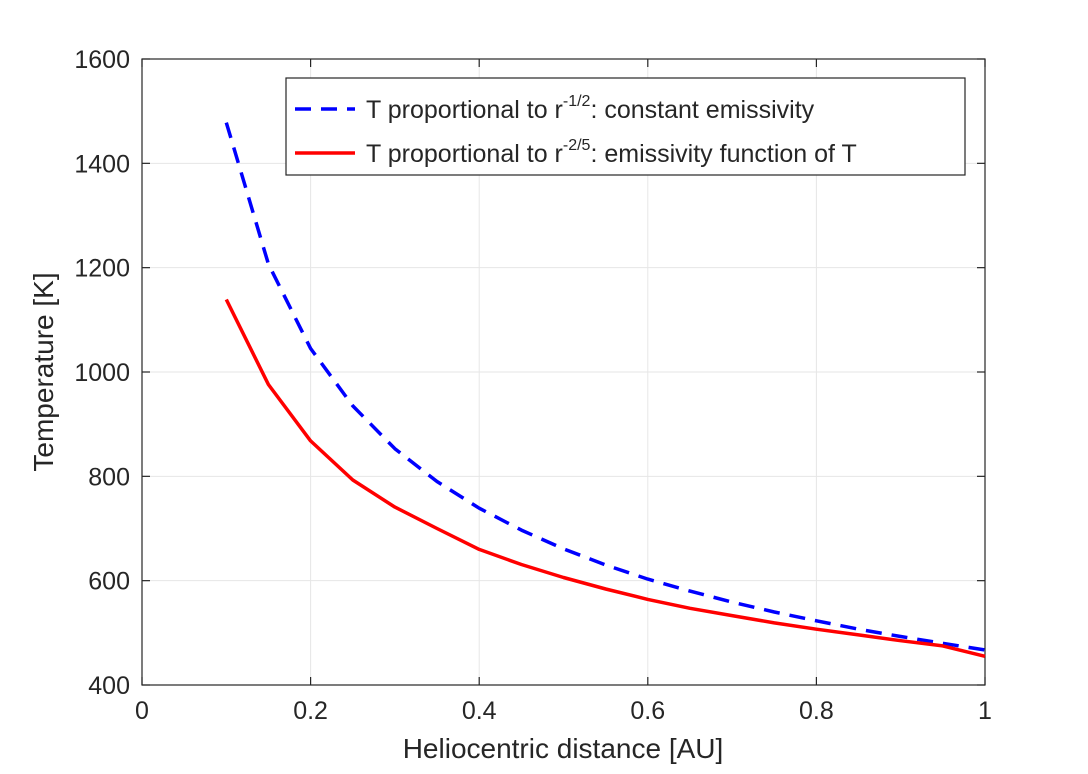 This screenshot has width=1088, height=774. I want to click on y-tick-label: 600, so click(109, 582).